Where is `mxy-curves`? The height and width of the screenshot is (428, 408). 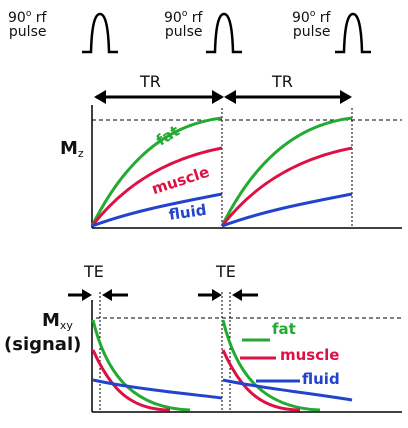 mxy-curves is located at coordinates (222, 365).